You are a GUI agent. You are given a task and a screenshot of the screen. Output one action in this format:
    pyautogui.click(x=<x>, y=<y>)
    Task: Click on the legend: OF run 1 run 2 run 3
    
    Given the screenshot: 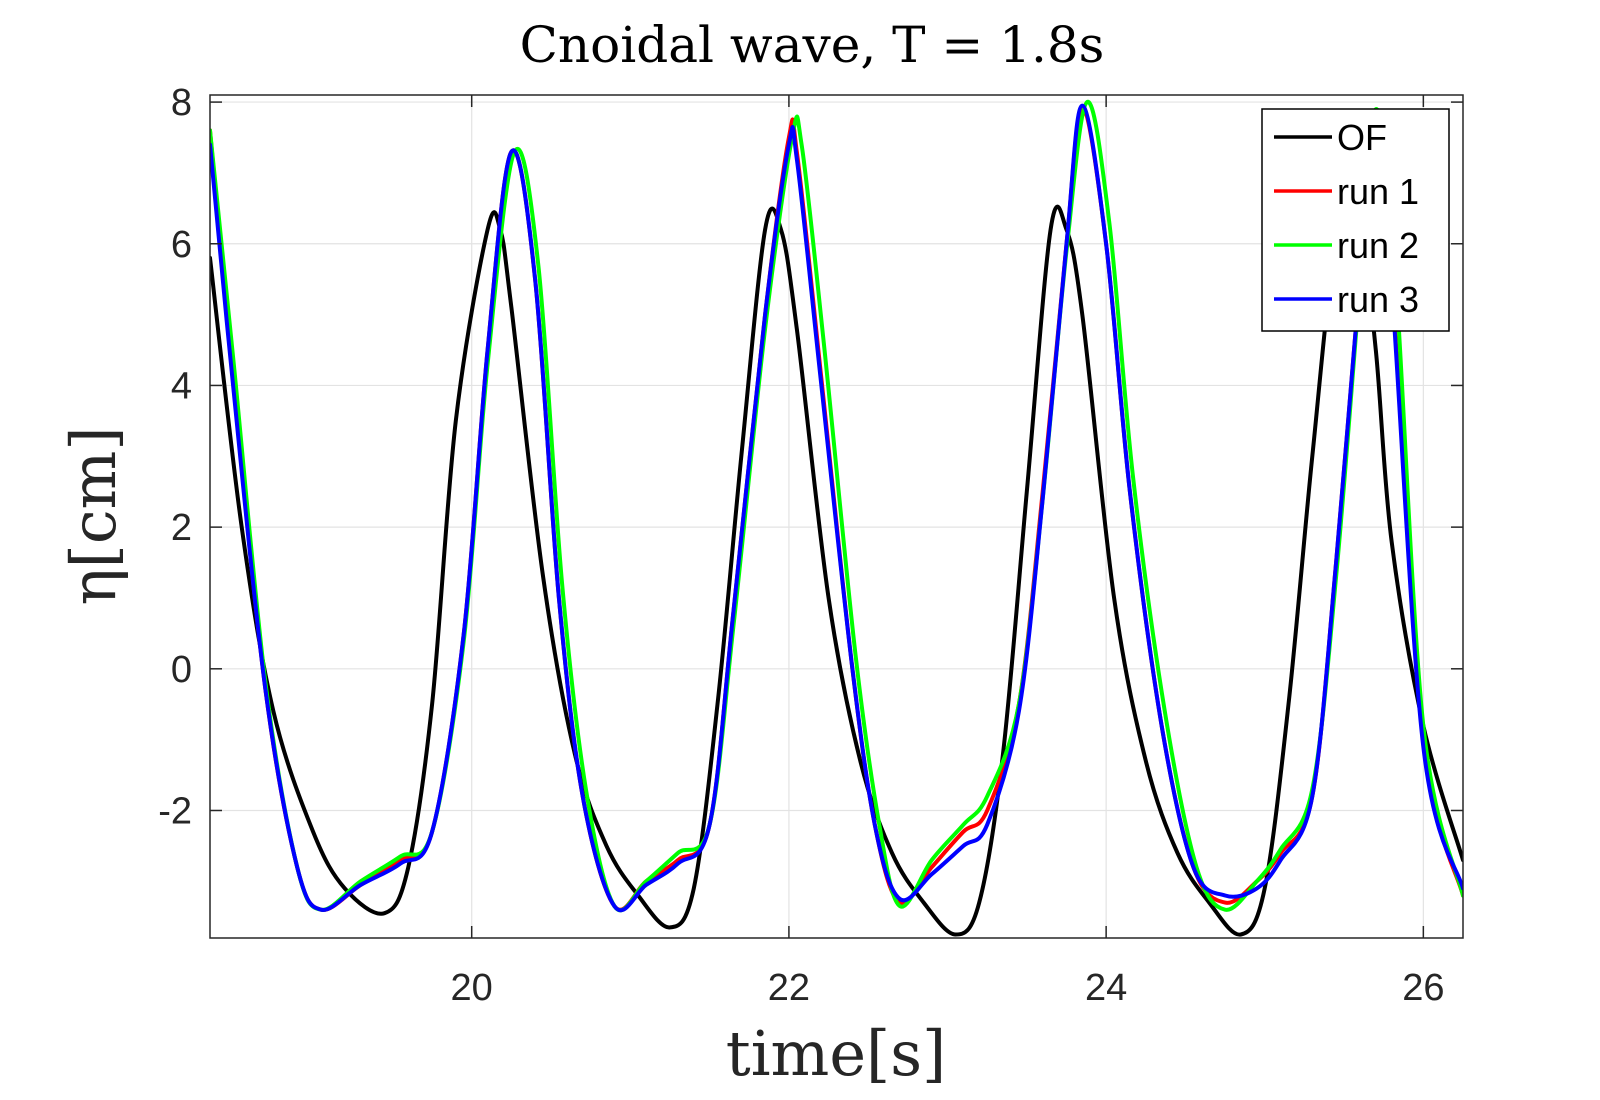 What is the action you would take?
    pyautogui.click(x=1355, y=220)
    